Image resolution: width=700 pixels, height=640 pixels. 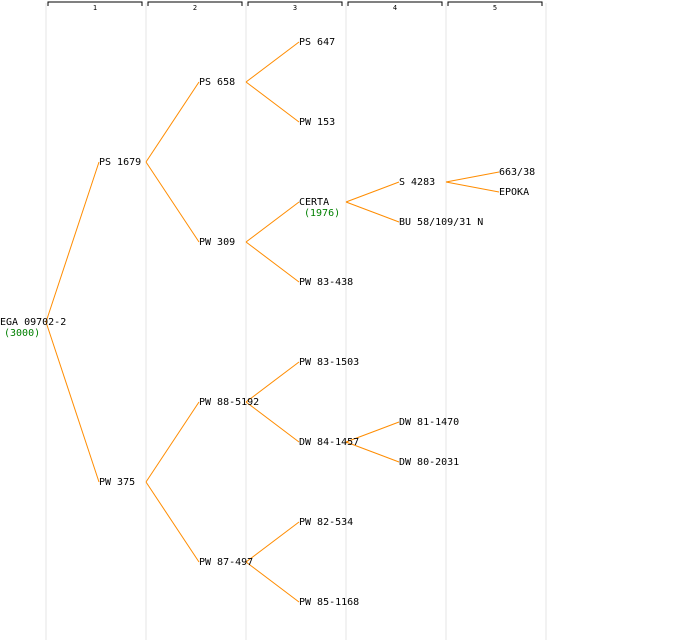 I want to click on pedigree-node: PW 88-5192, so click(x=229, y=402).